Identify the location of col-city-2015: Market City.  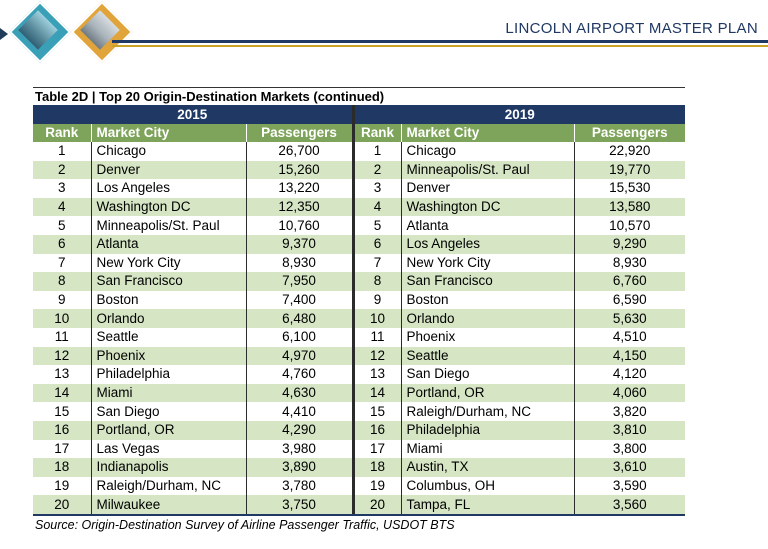
(168, 133).